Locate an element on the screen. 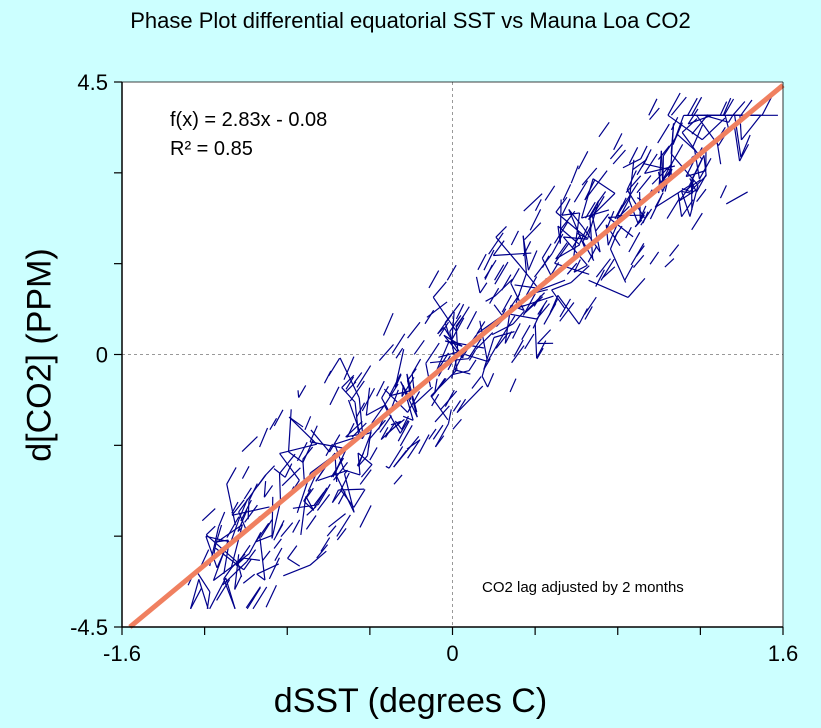  y-tick-label: 4.5 is located at coordinates (92, 82).